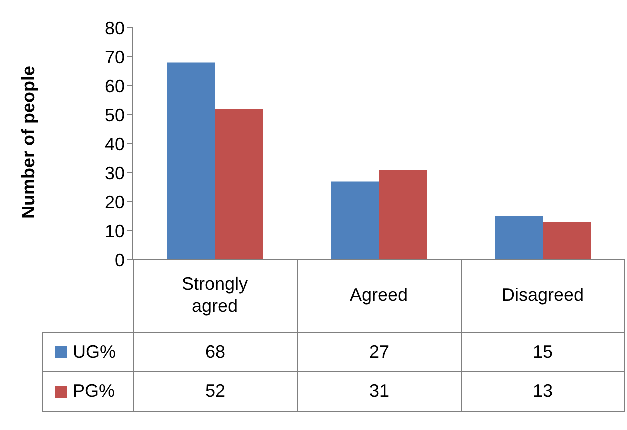 The width and height of the screenshot is (627, 430). What do you see at coordinates (379, 294) in the screenshot?
I see `x-tick-label: Agreed` at bounding box center [379, 294].